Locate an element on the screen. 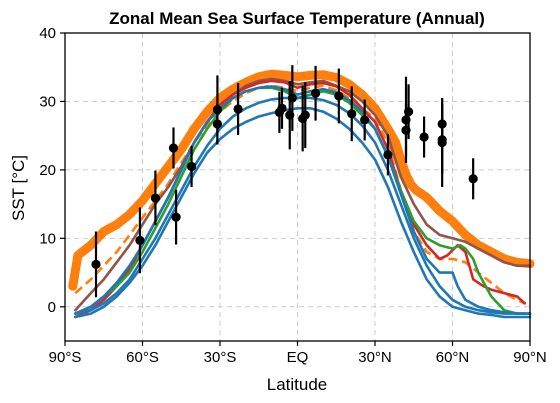 This screenshot has width=560, height=403. x-tick-label: 60°N is located at coordinates (453, 357).